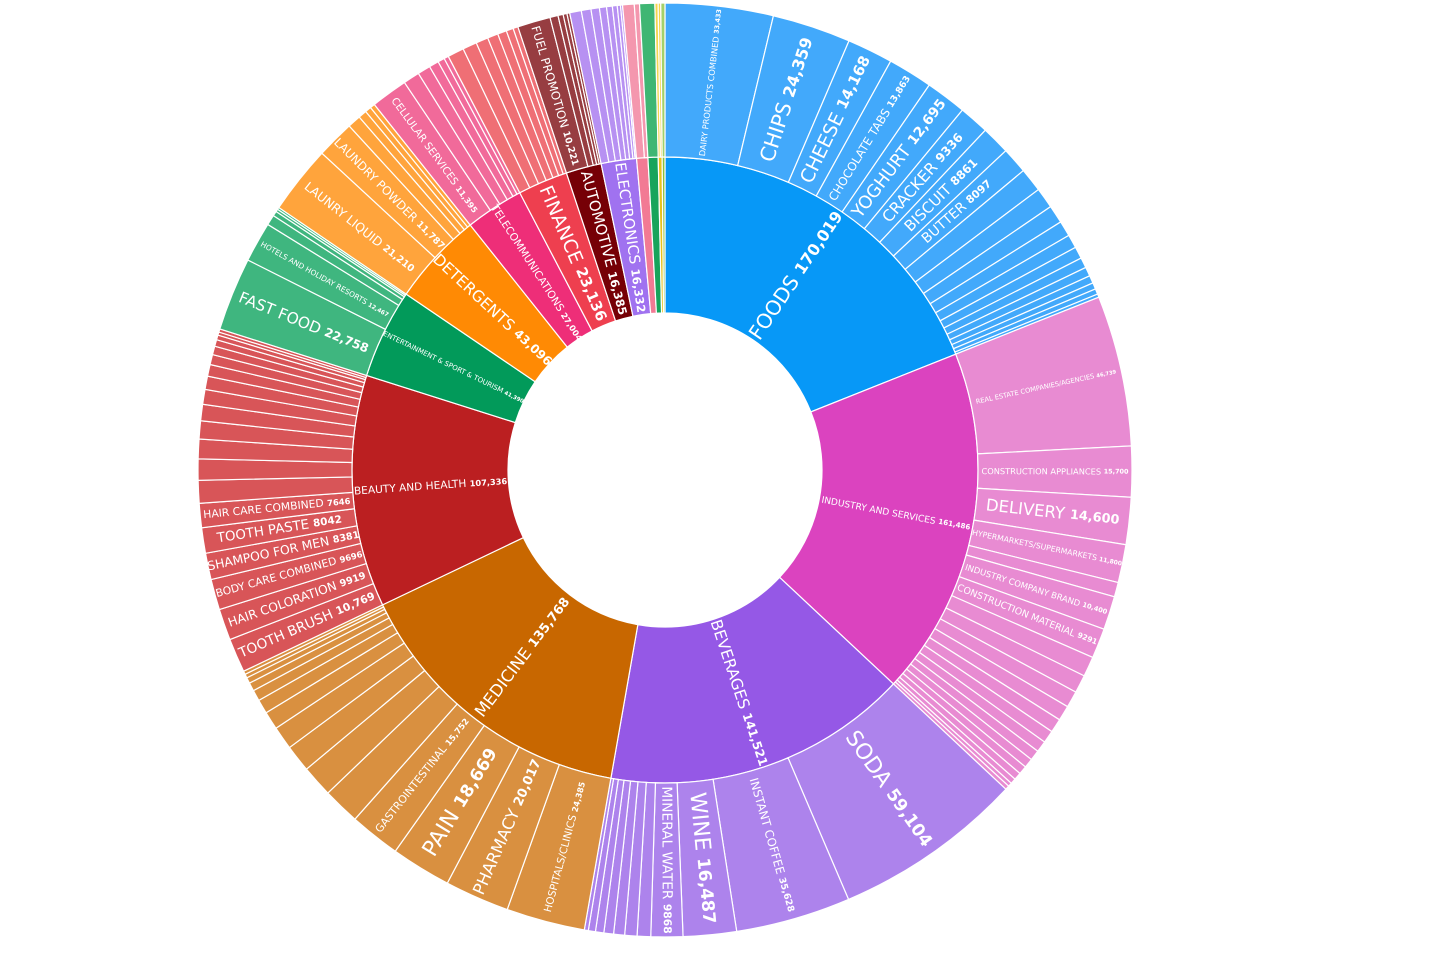  What do you see at coordinates (666, 859) in the screenshot?
I see `label-mineral-water-2-3: MINERAL WATER 9868` at bounding box center [666, 859].